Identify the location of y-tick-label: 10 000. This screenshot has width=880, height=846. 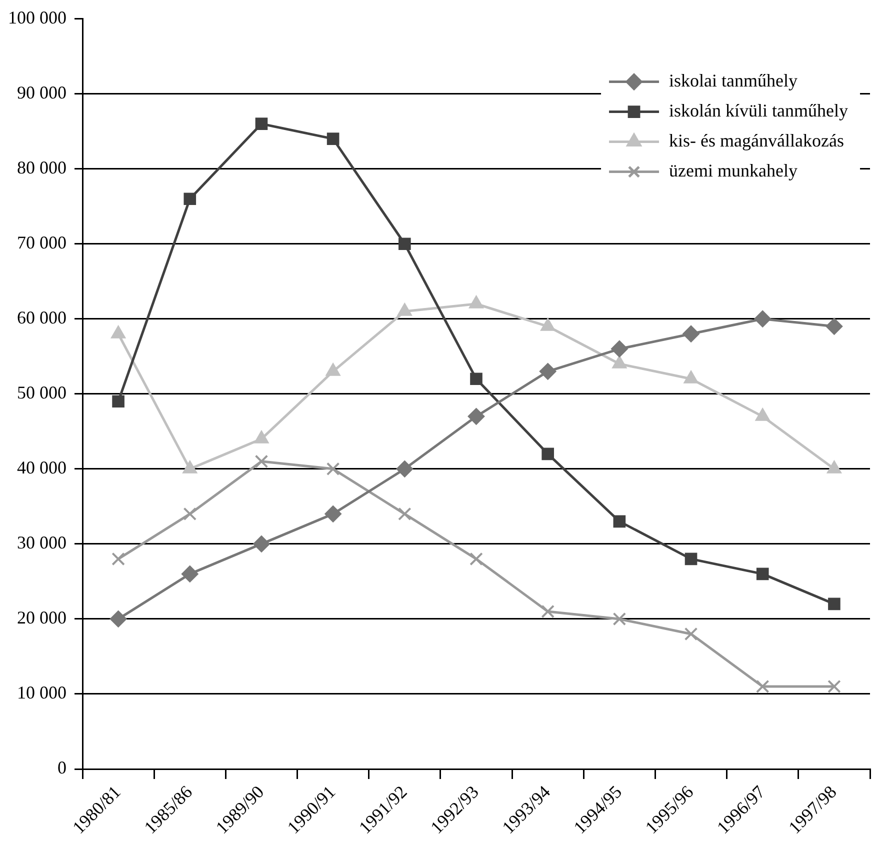
(41, 692).